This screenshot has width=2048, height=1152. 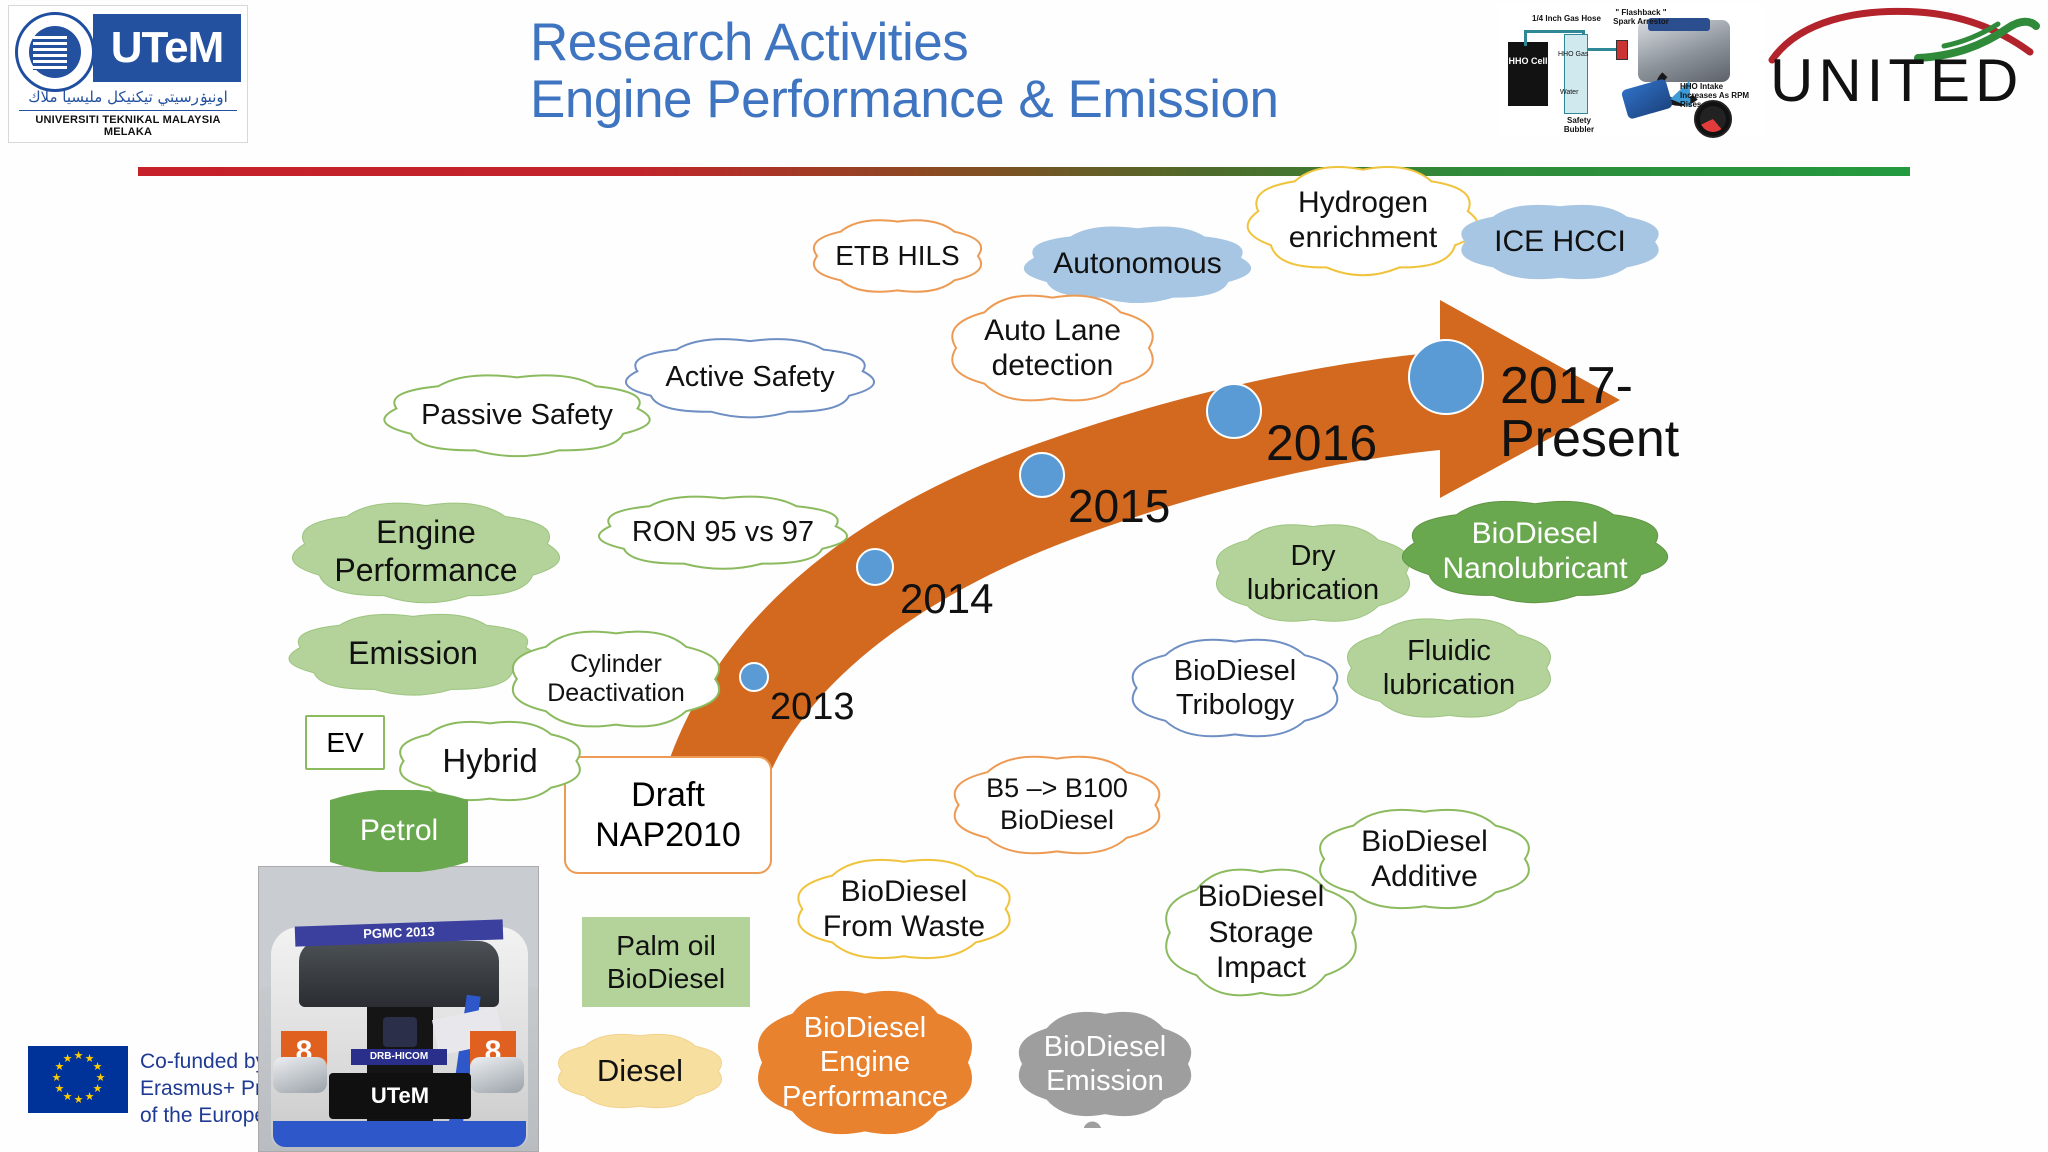 I want to click on banner-shape-icon, so click(x=399, y=831).